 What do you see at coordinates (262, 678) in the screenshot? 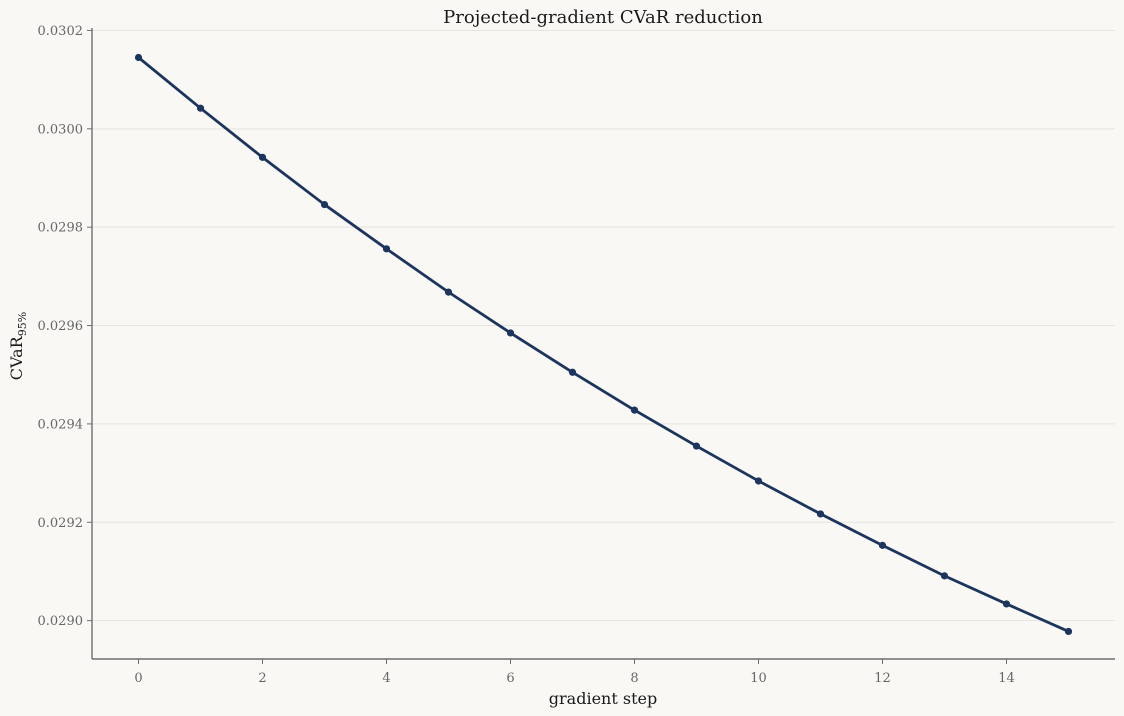
I see `x-tick-label: 2` at bounding box center [262, 678].